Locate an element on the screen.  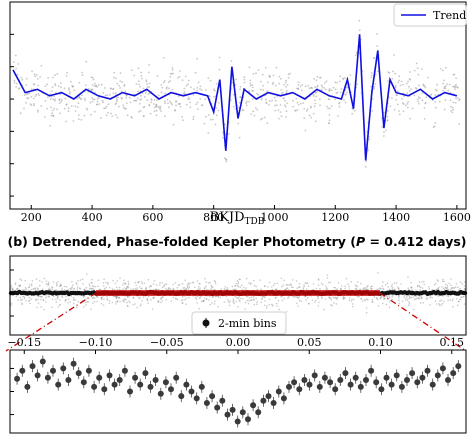
top-x-tick-label: 800 is located at coordinates (213, 217).